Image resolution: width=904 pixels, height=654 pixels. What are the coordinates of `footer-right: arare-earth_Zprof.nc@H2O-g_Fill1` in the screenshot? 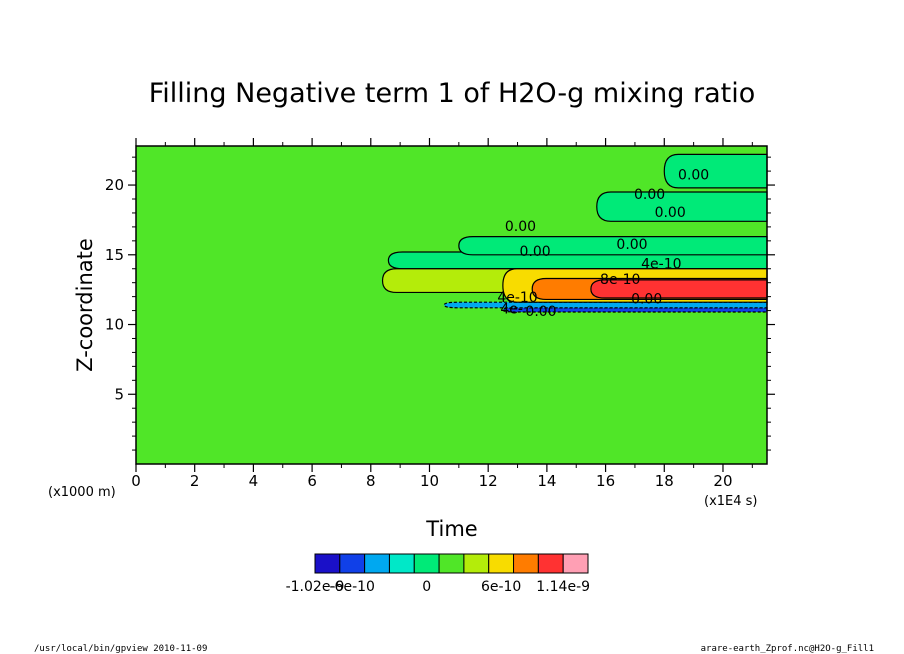 It's located at (787, 649).